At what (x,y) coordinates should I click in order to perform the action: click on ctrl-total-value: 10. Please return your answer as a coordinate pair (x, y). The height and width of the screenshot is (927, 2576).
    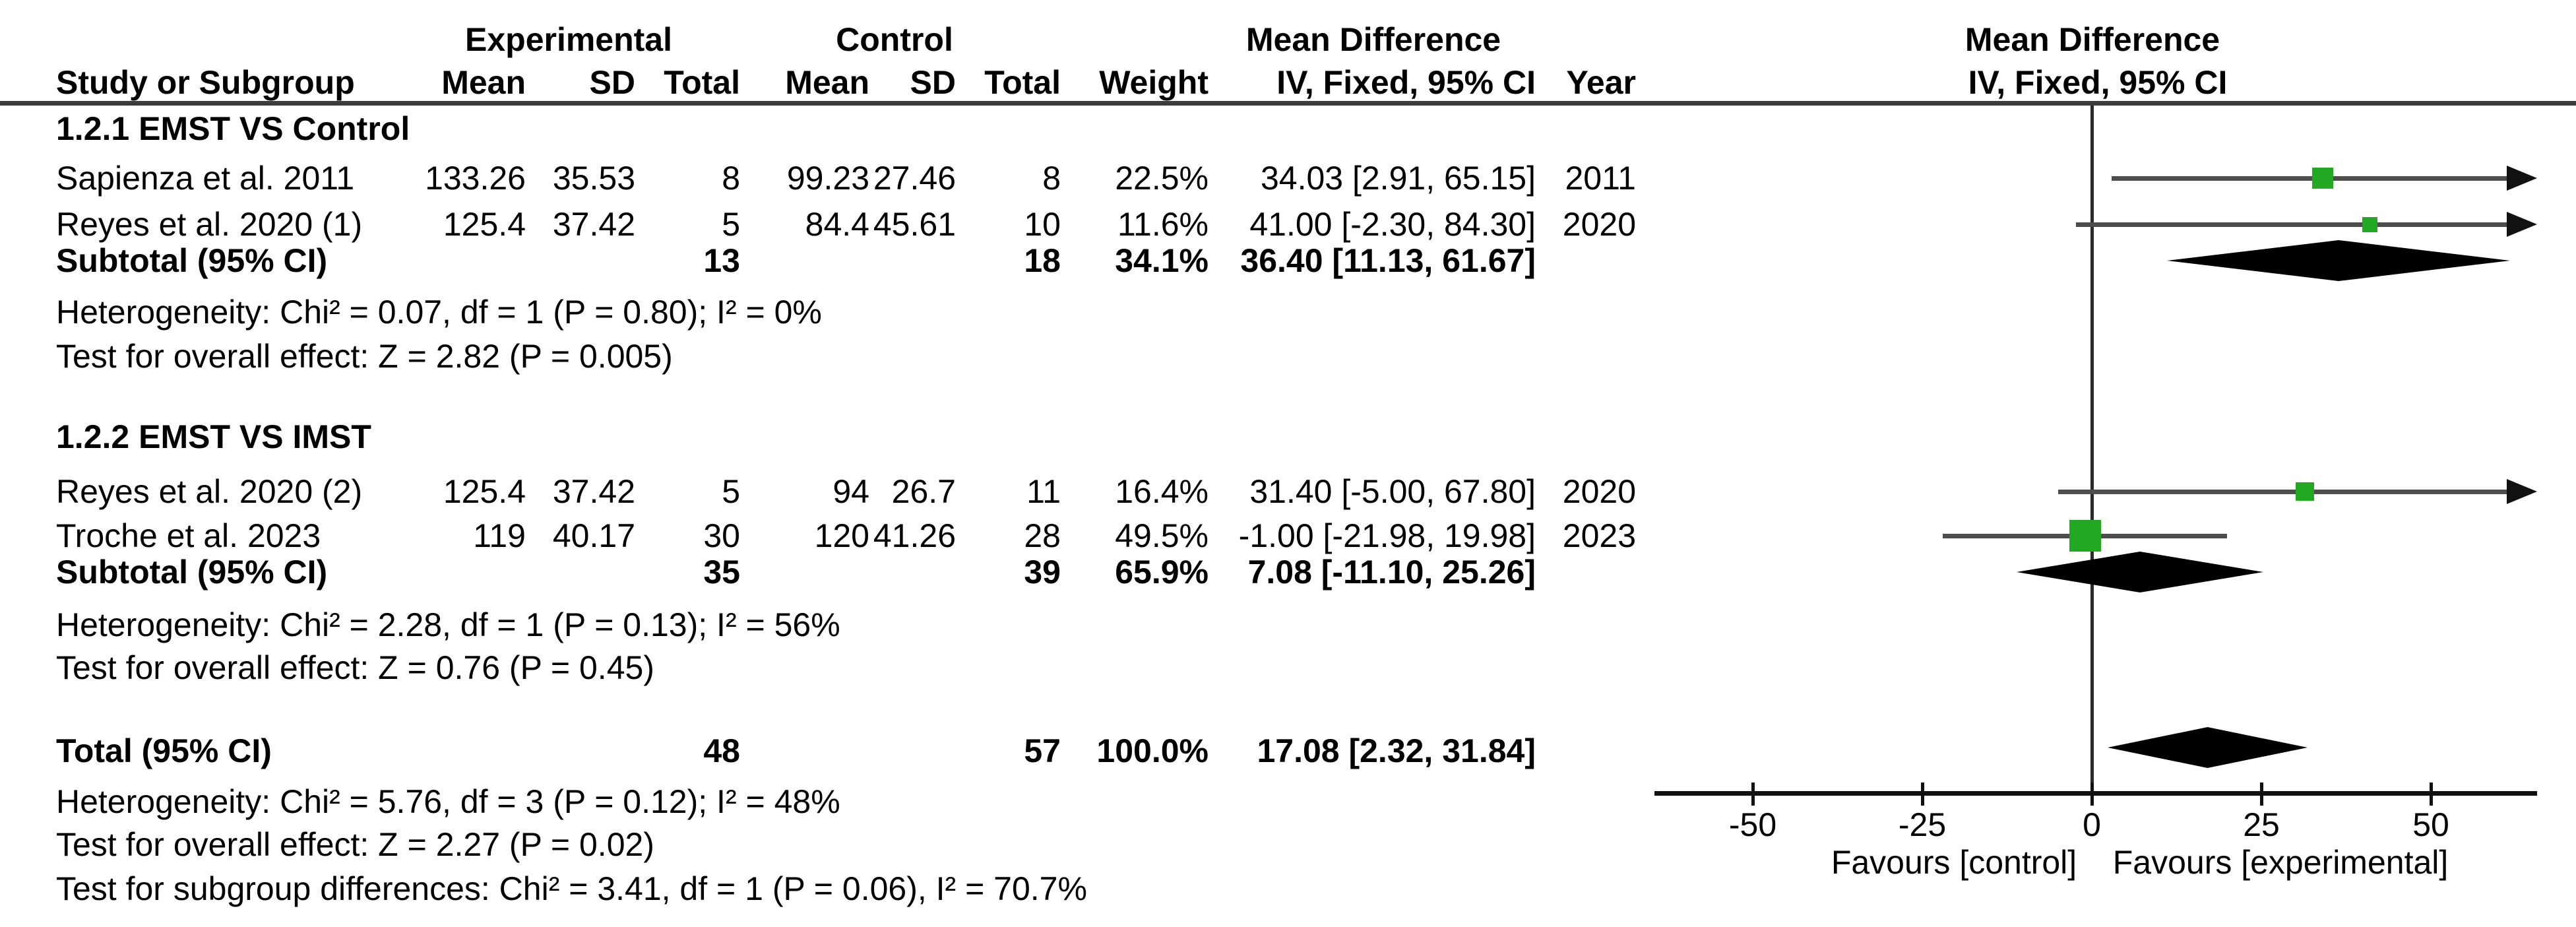
    Looking at the image, I should click on (1042, 224).